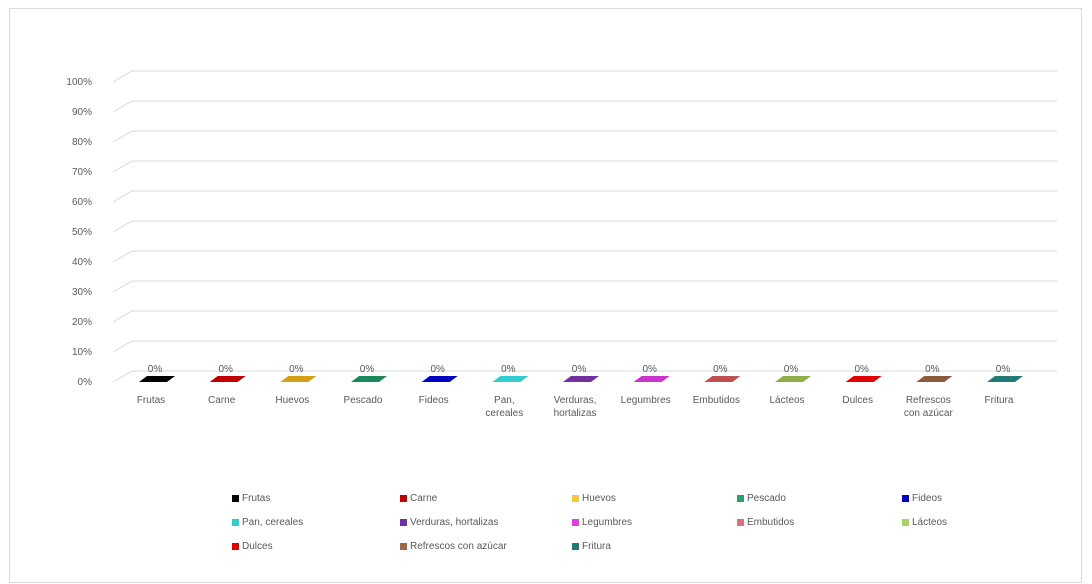  What do you see at coordinates (273, 522) in the screenshot?
I see `legend-label: Pan, cereales` at bounding box center [273, 522].